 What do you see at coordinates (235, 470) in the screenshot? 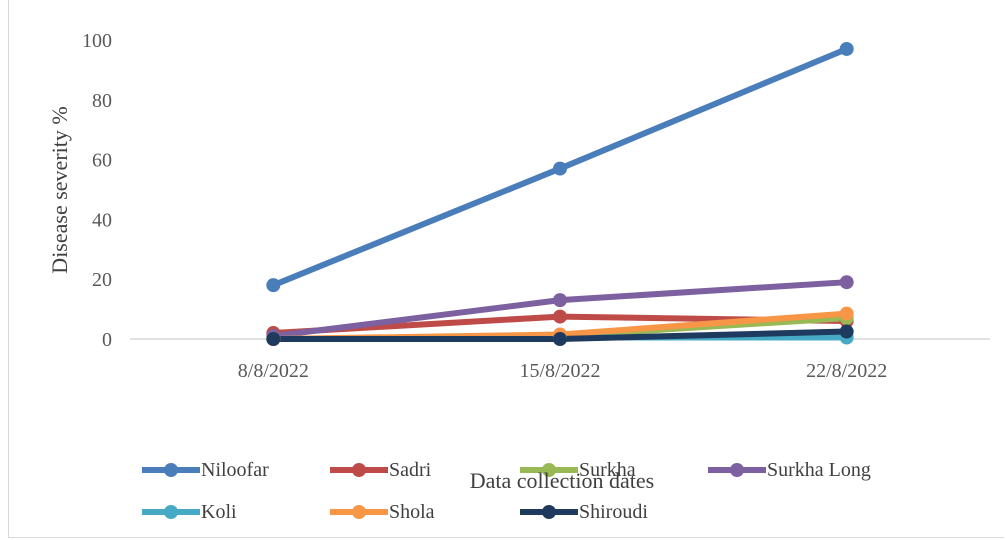
I see `legend-label: Niloofar` at bounding box center [235, 470].